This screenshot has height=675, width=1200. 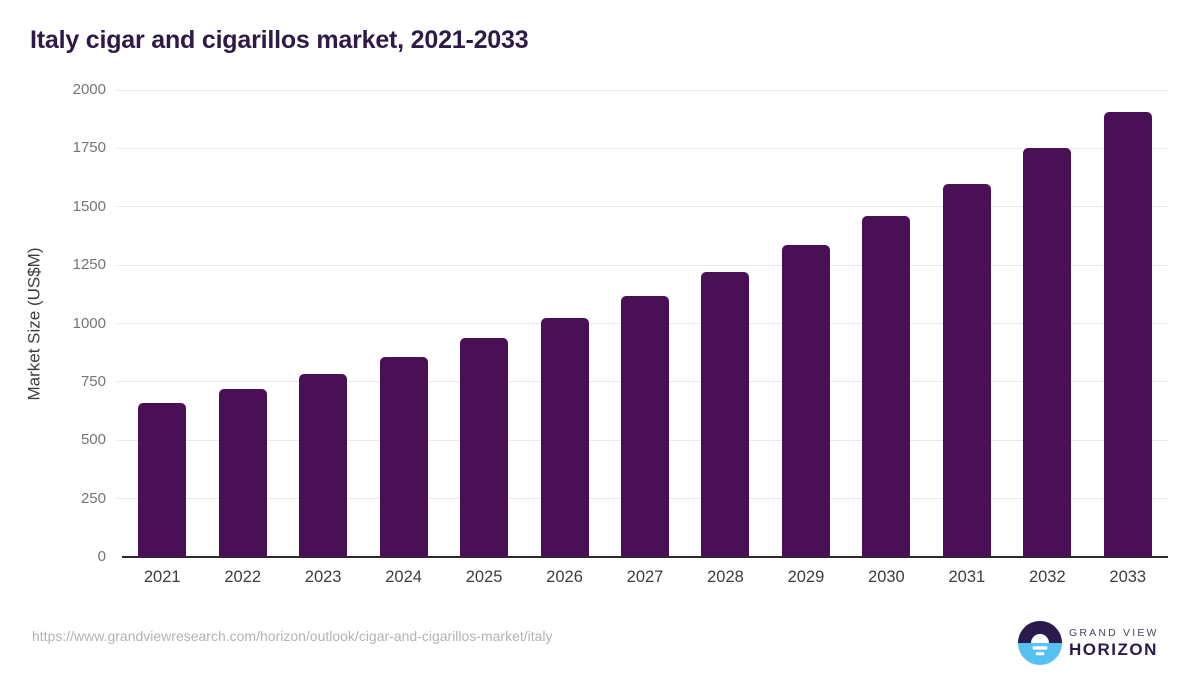 I want to click on x-tick-label-2022: 2022, so click(x=243, y=577).